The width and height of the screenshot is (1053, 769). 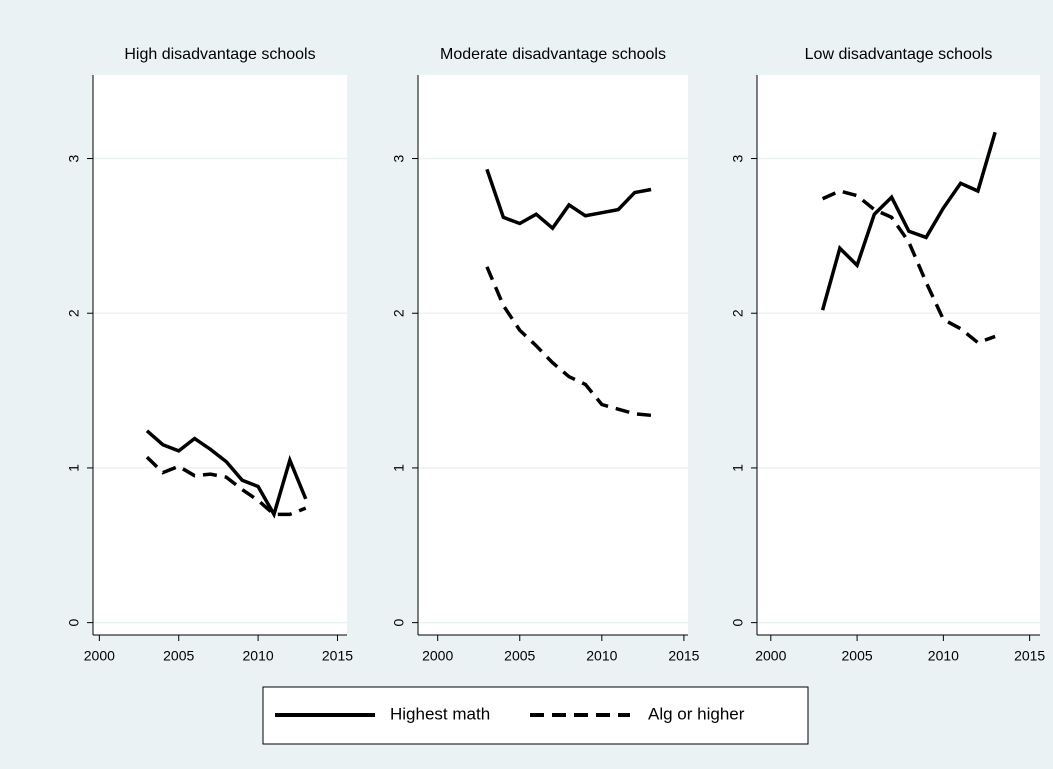 What do you see at coordinates (553, 54) in the screenshot?
I see `panel-title: Moderate disadvantage schools` at bounding box center [553, 54].